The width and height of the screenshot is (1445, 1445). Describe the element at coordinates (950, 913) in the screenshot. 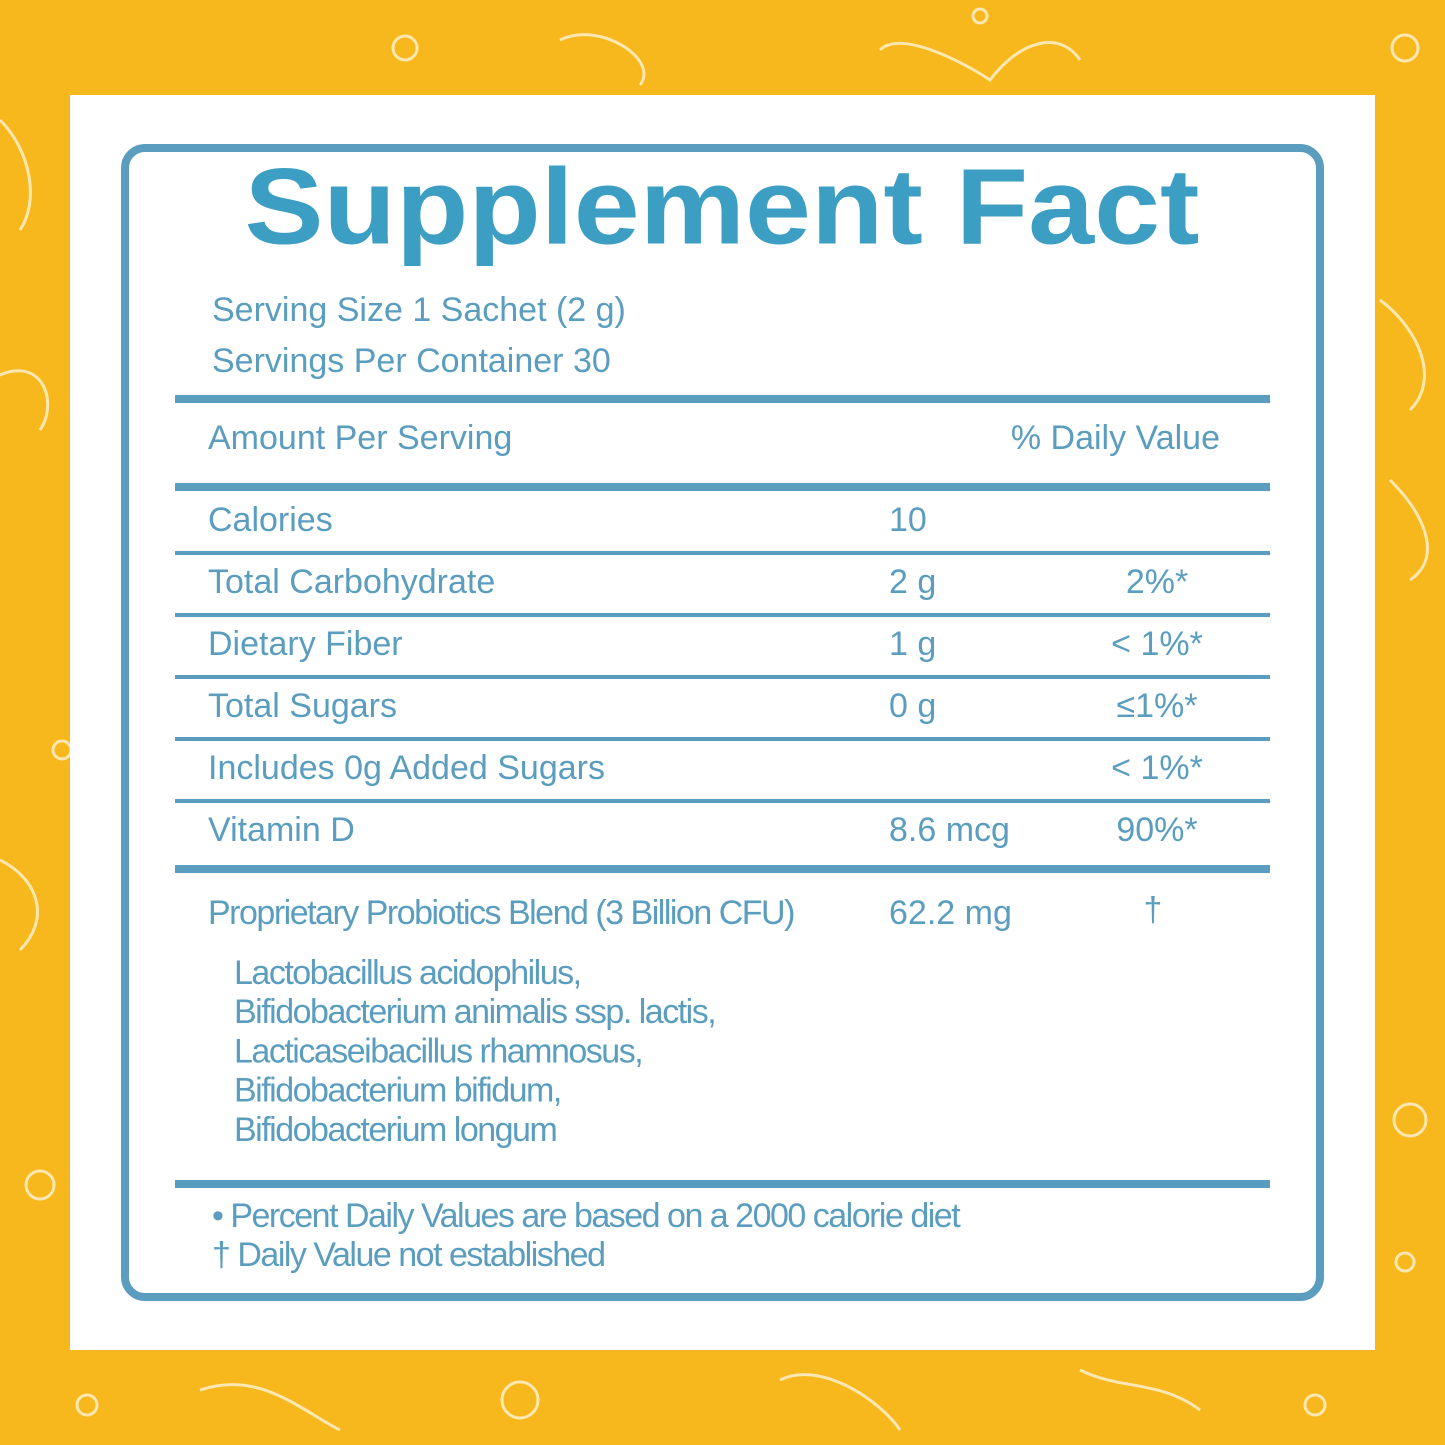

I see `blend-amount: 62.2 mg` at that location.